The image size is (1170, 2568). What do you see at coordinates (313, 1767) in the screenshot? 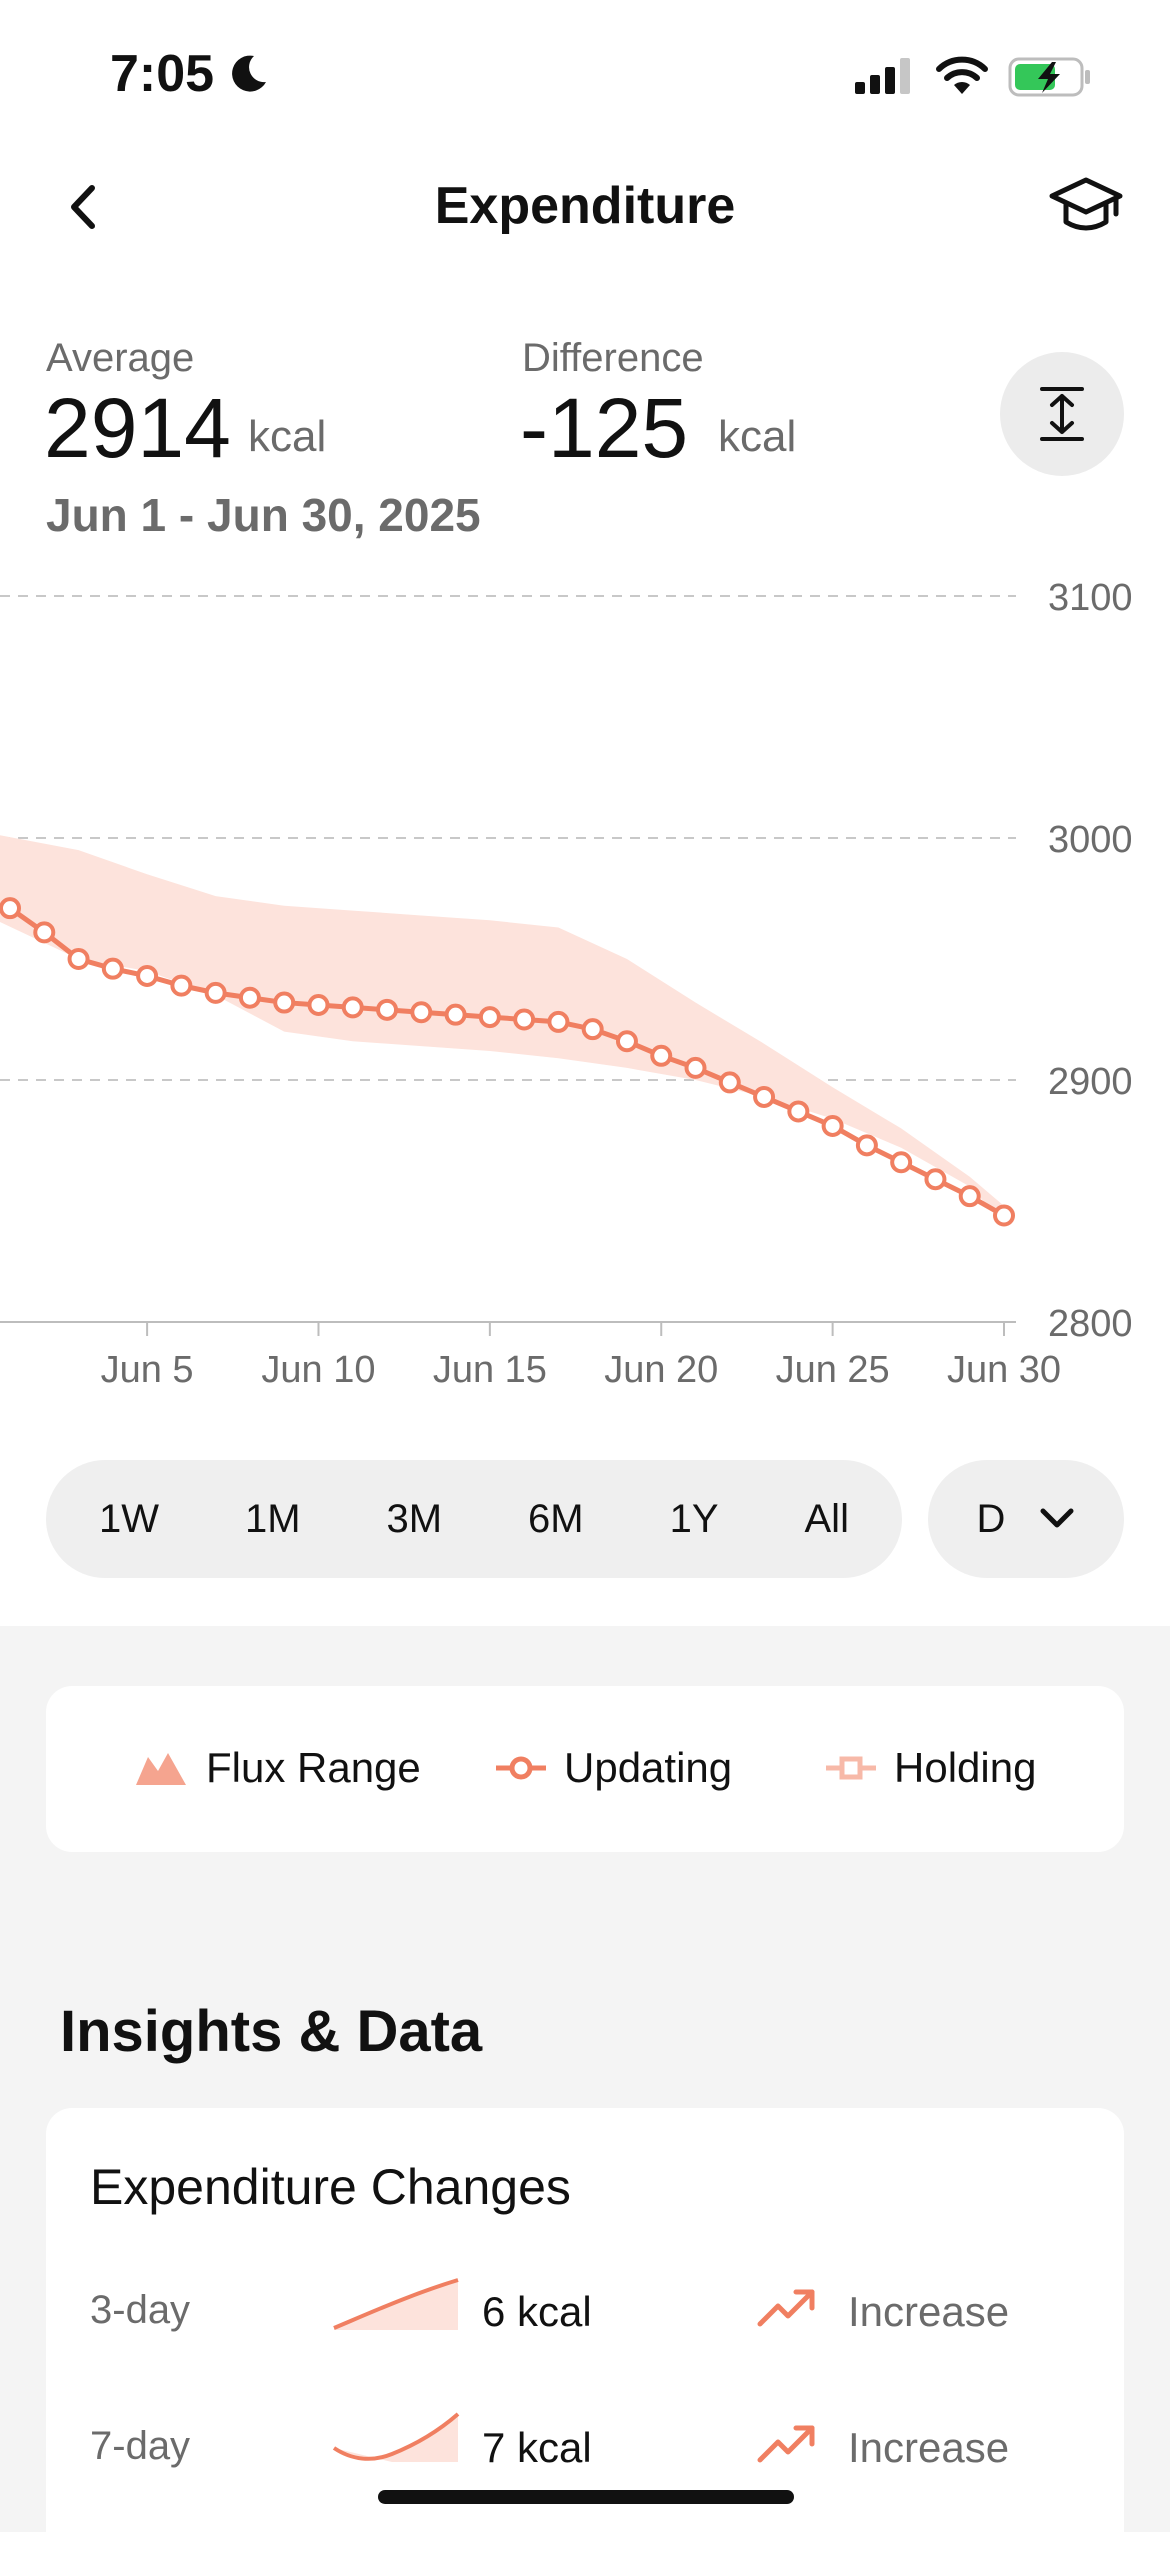
I see `legend-flux-label: Flux Range` at bounding box center [313, 1767].